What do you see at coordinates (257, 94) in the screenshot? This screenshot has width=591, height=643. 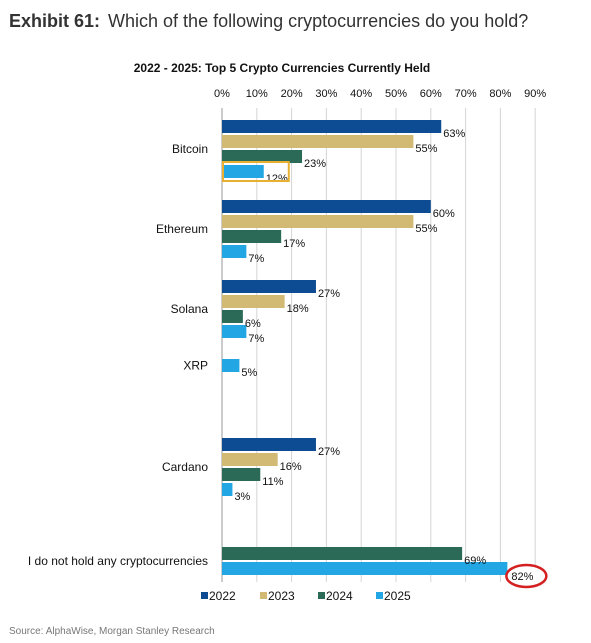 I see `x-tick-label: 10%` at bounding box center [257, 94].